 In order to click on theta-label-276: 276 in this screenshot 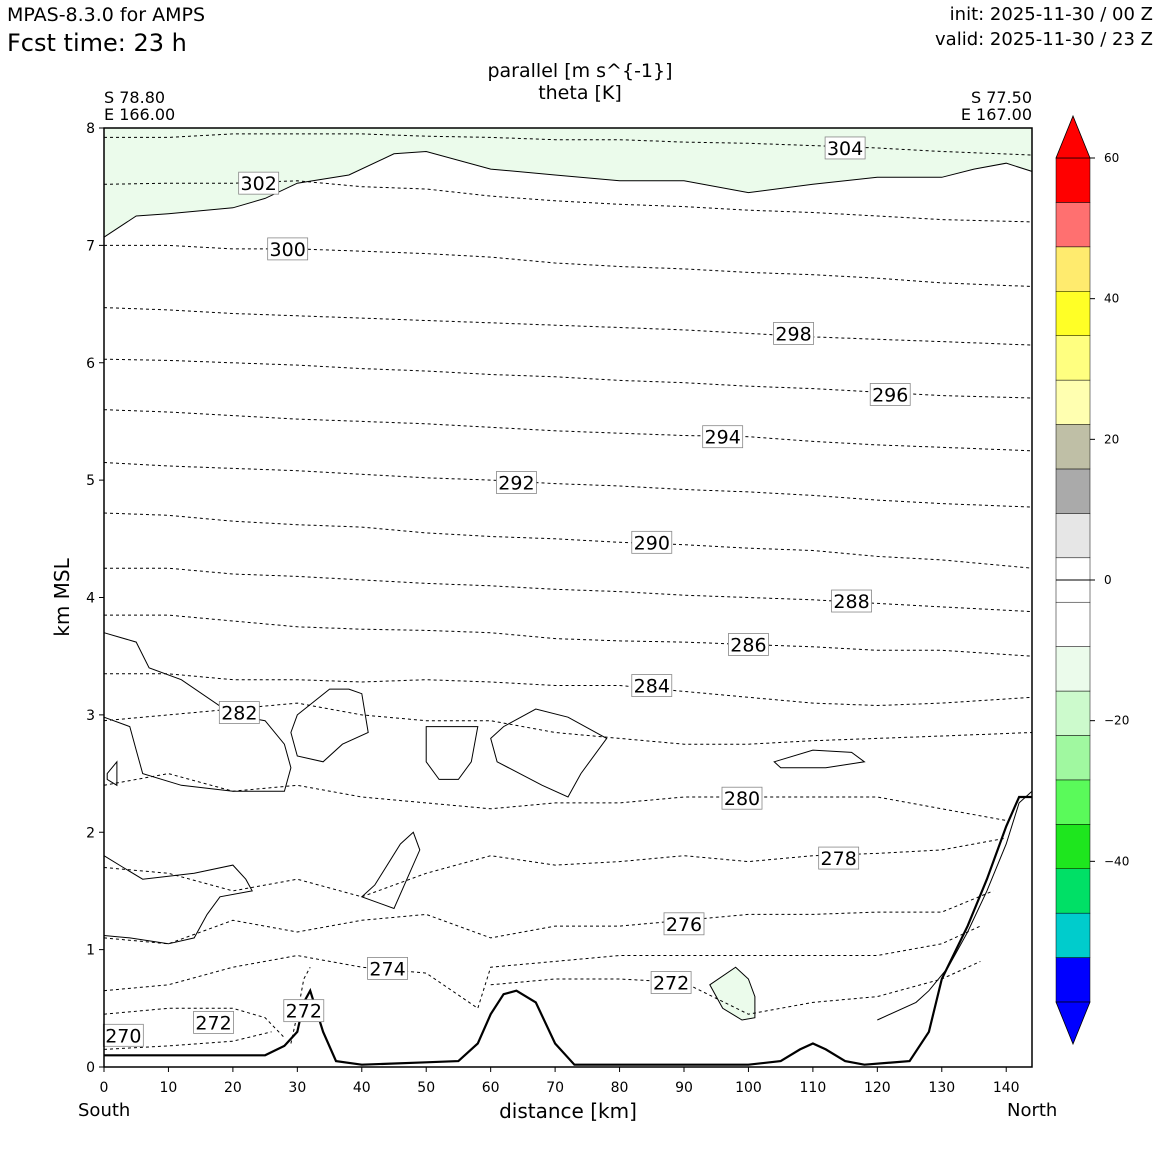, I will do `click(684, 924)`.